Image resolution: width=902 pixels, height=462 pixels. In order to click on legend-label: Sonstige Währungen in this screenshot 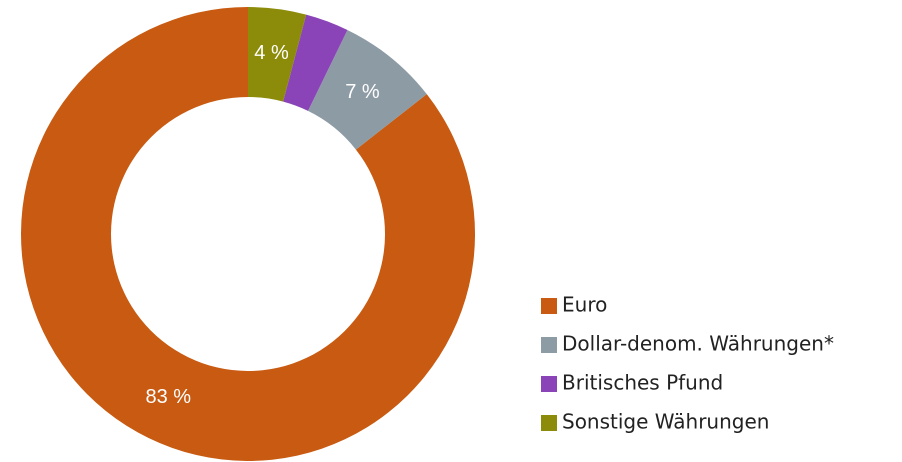, I will do `click(665, 422)`.